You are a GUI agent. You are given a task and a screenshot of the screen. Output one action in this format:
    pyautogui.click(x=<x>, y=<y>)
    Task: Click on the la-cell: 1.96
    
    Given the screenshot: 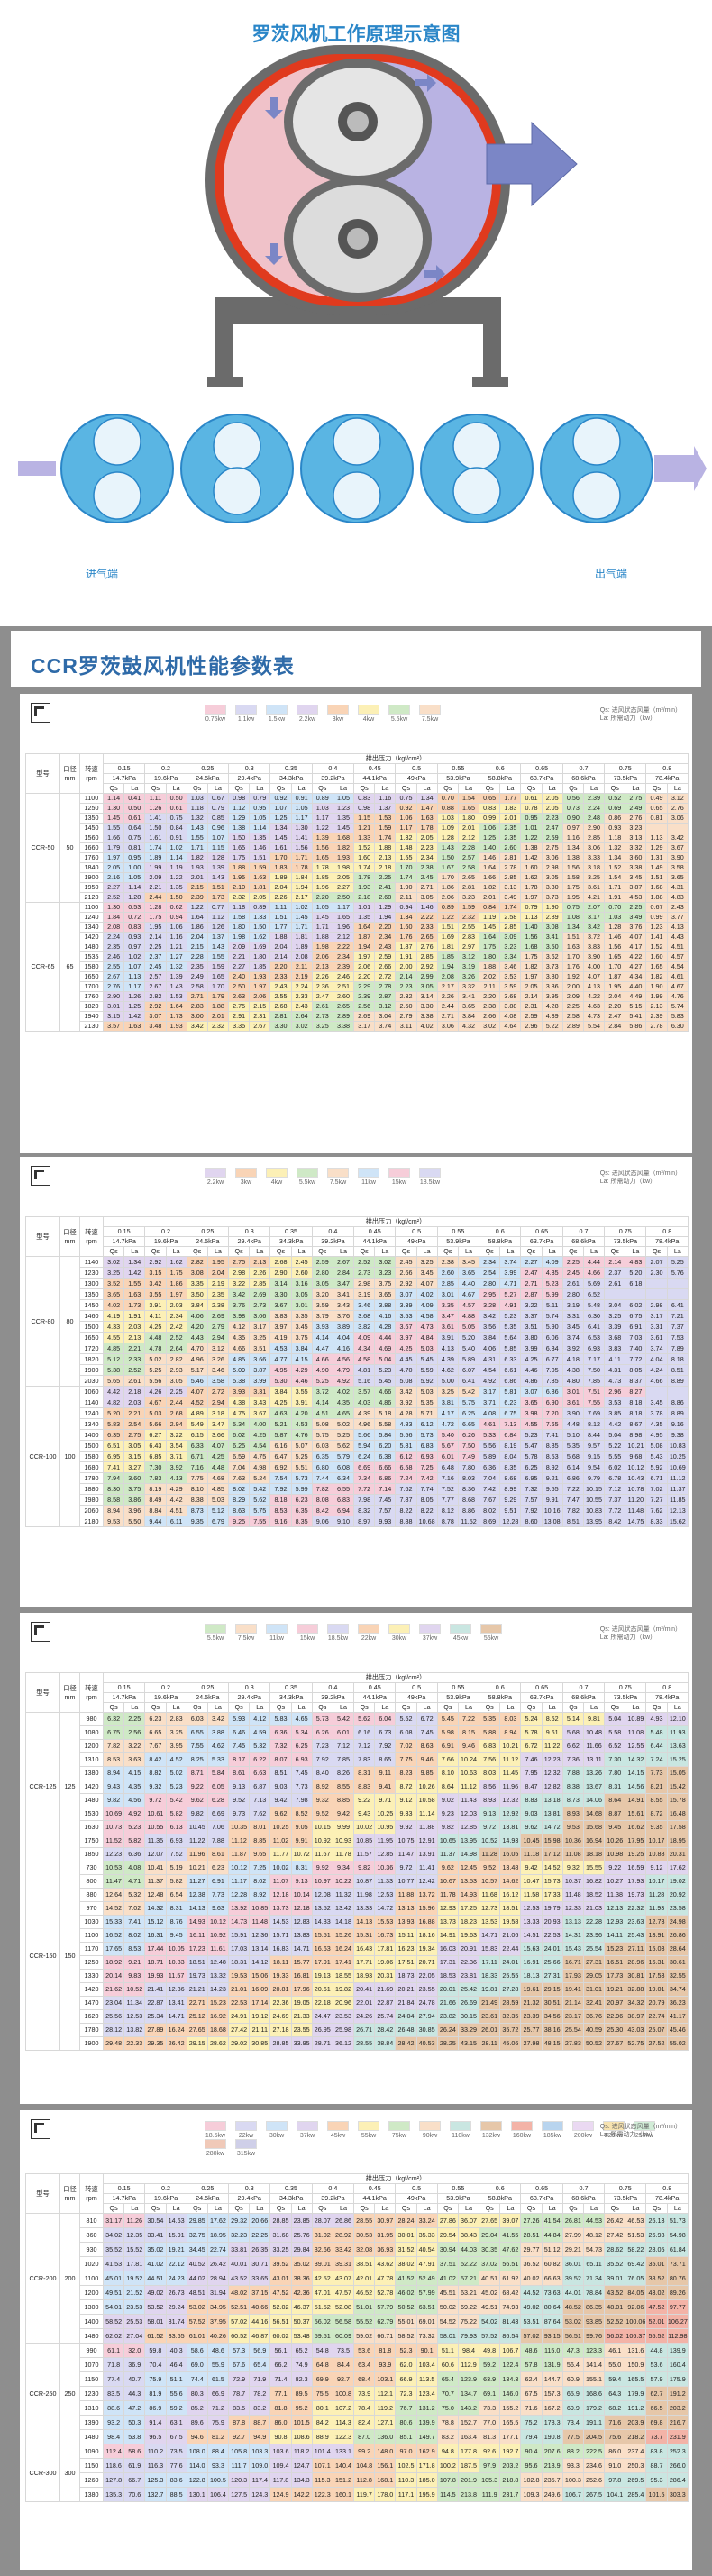 What is the action you would take?
    pyautogui.click(x=343, y=927)
    